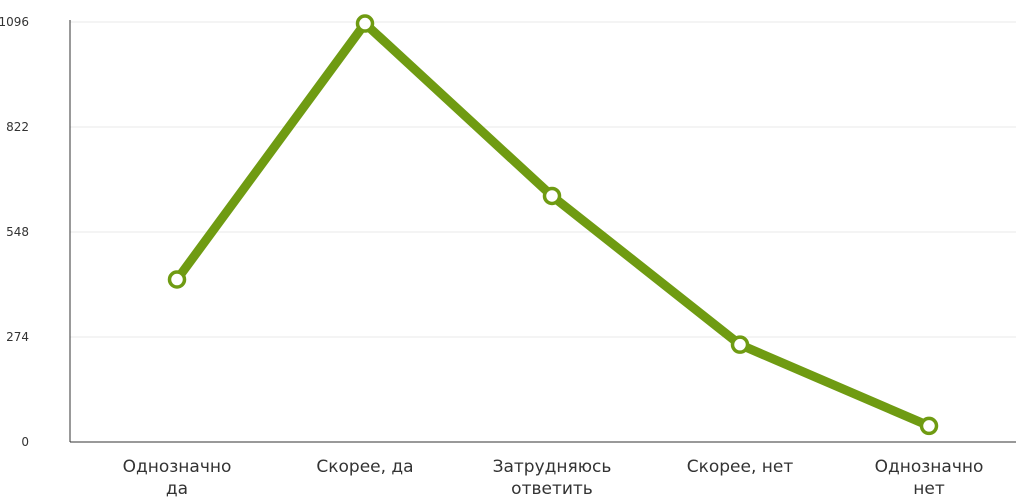 This screenshot has height=504, width=1020. What do you see at coordinates (17, 337) in the screenshot?
I see `y-tick-label: 274` at bounding box center [17, 337].